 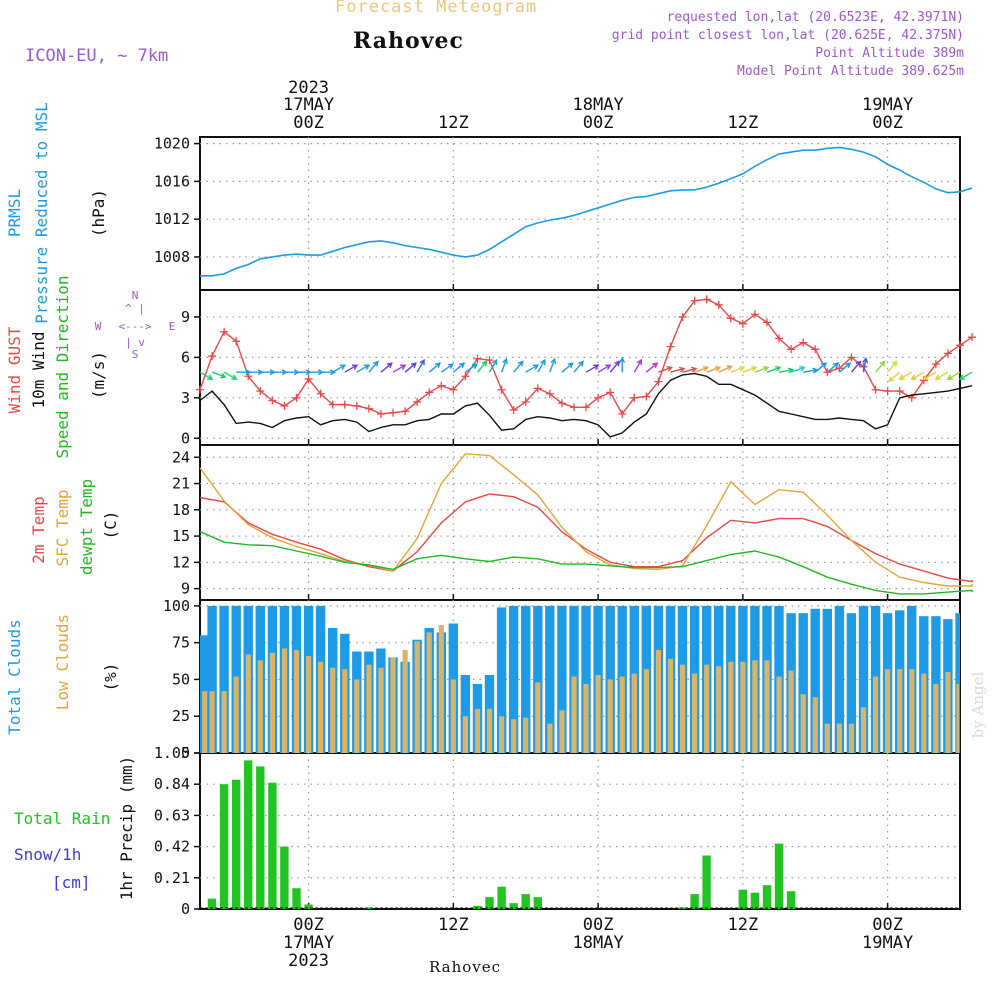 I want to click on legend-low-clouds: Low Clouds, so click(x=62, y=662).